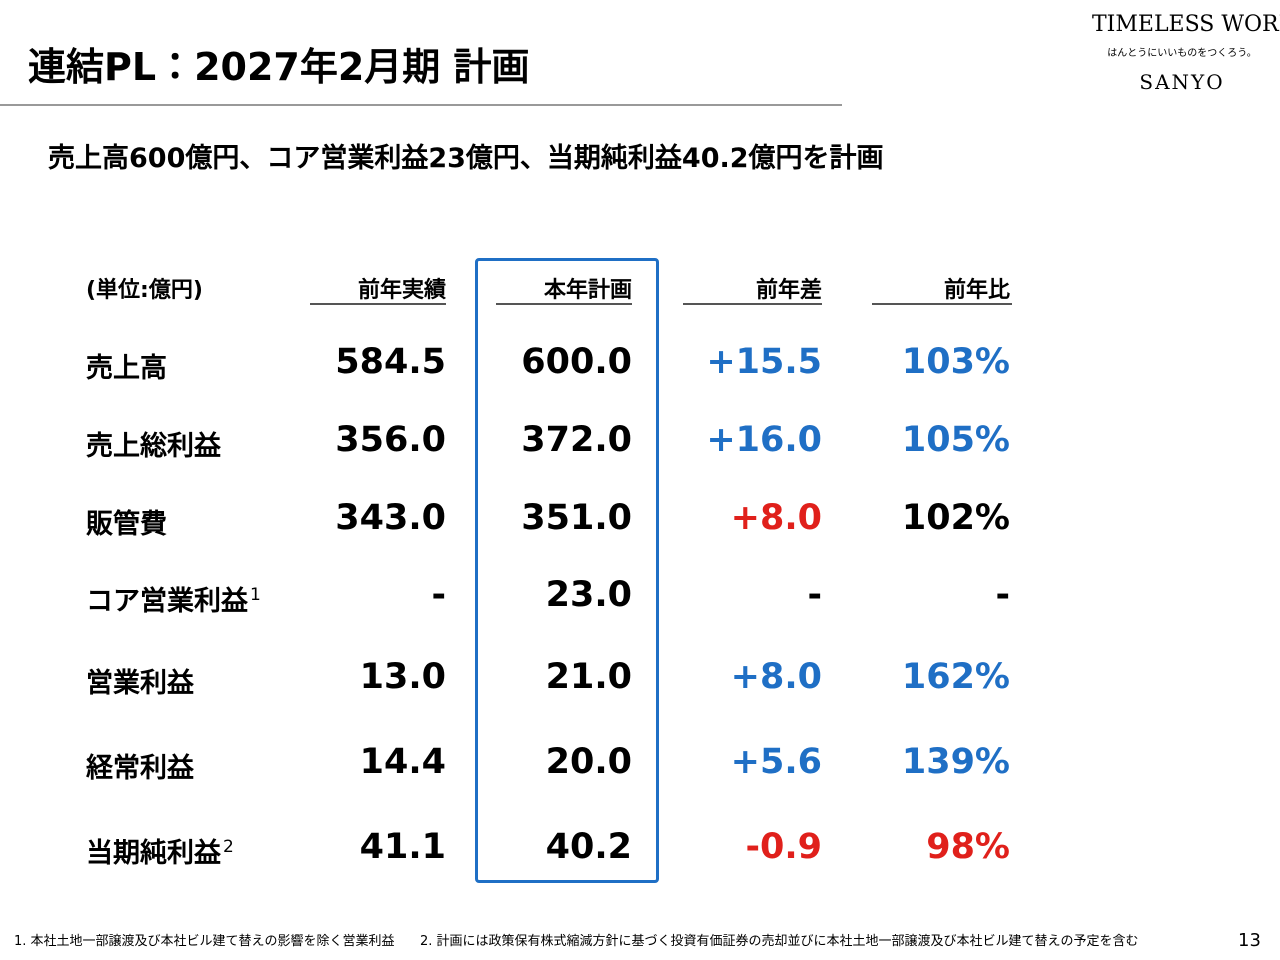 This screenshot has height=960, width=1280. I want to click on row-label-text: 当期純利益, so click(153, 853).